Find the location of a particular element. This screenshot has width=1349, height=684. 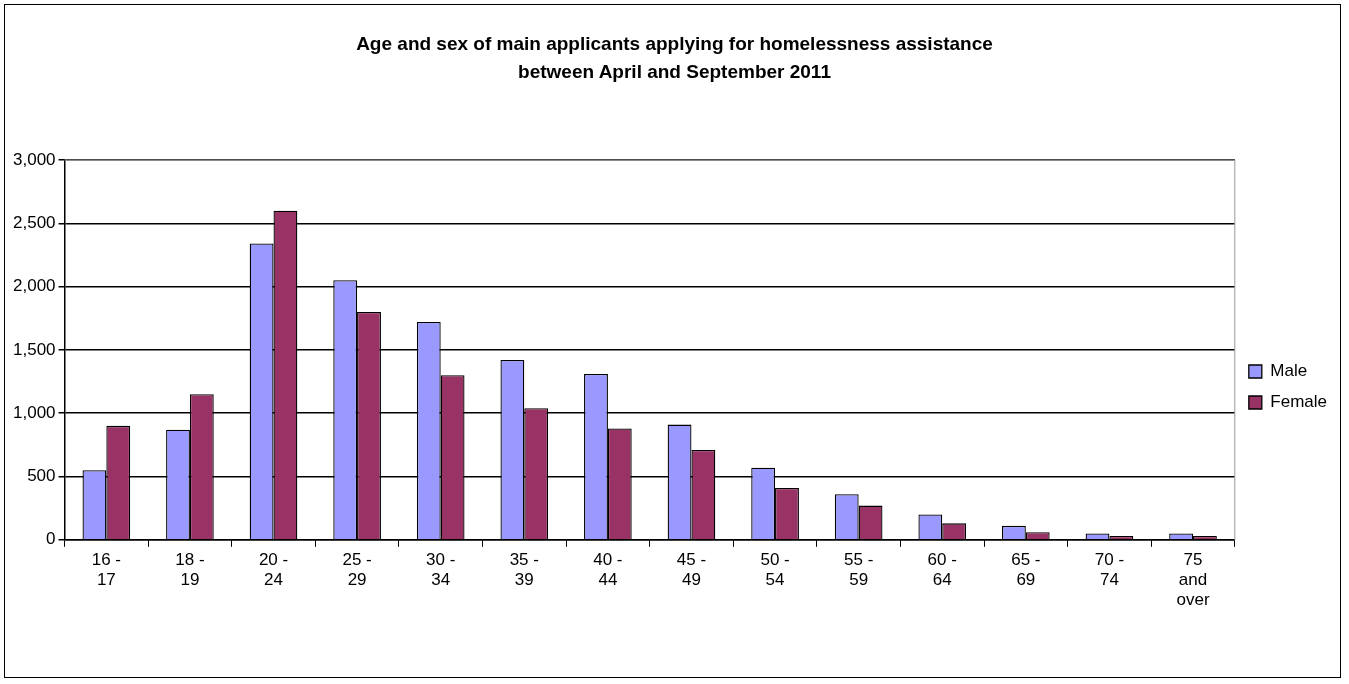

y-tick-label: 500 is located at coordinates (41, 476).